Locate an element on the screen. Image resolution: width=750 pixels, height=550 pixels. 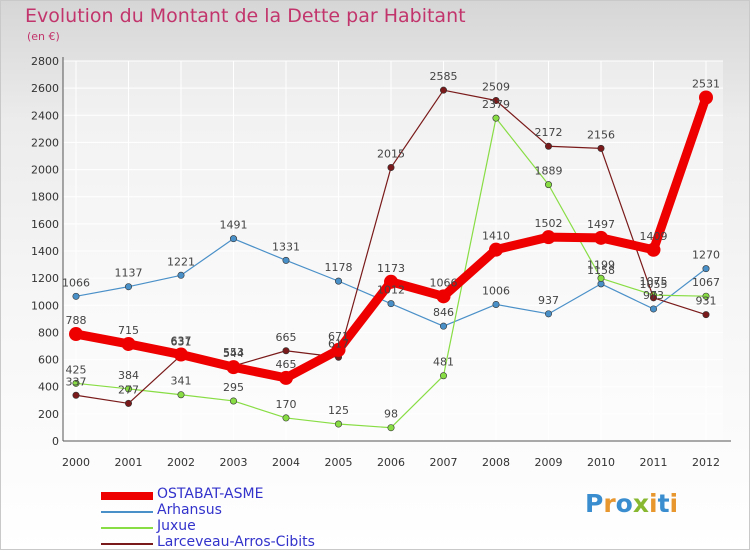
data-label: 1012 is located at coordinates (391, 290).